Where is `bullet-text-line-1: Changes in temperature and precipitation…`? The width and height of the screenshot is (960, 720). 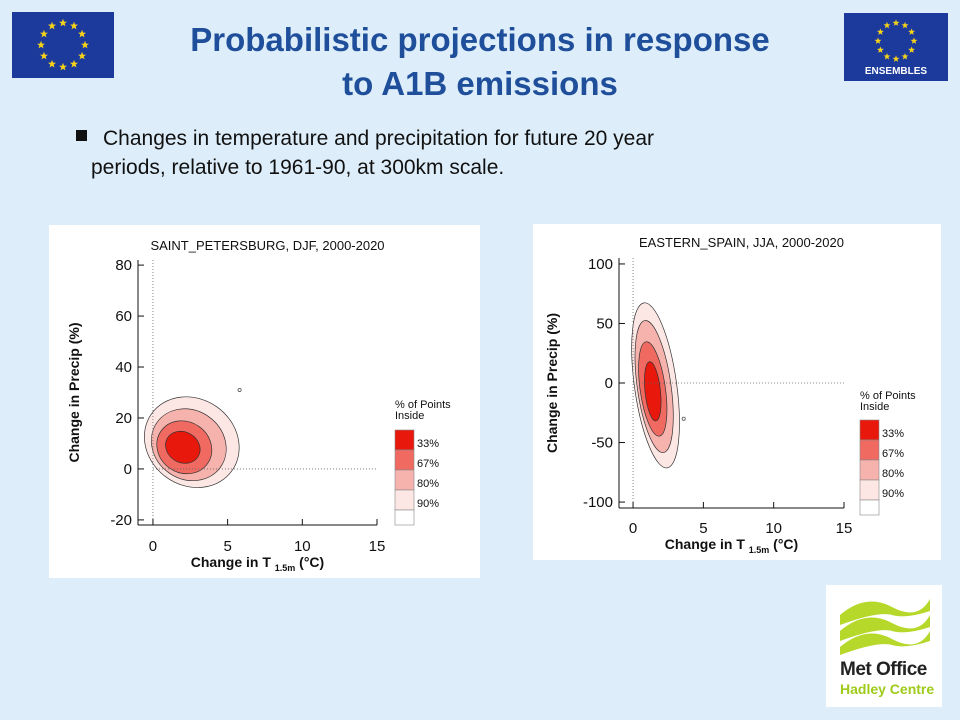 bullet-text-line-1: Changes in temperature and precipitation… is located at coordinates (378, 138).